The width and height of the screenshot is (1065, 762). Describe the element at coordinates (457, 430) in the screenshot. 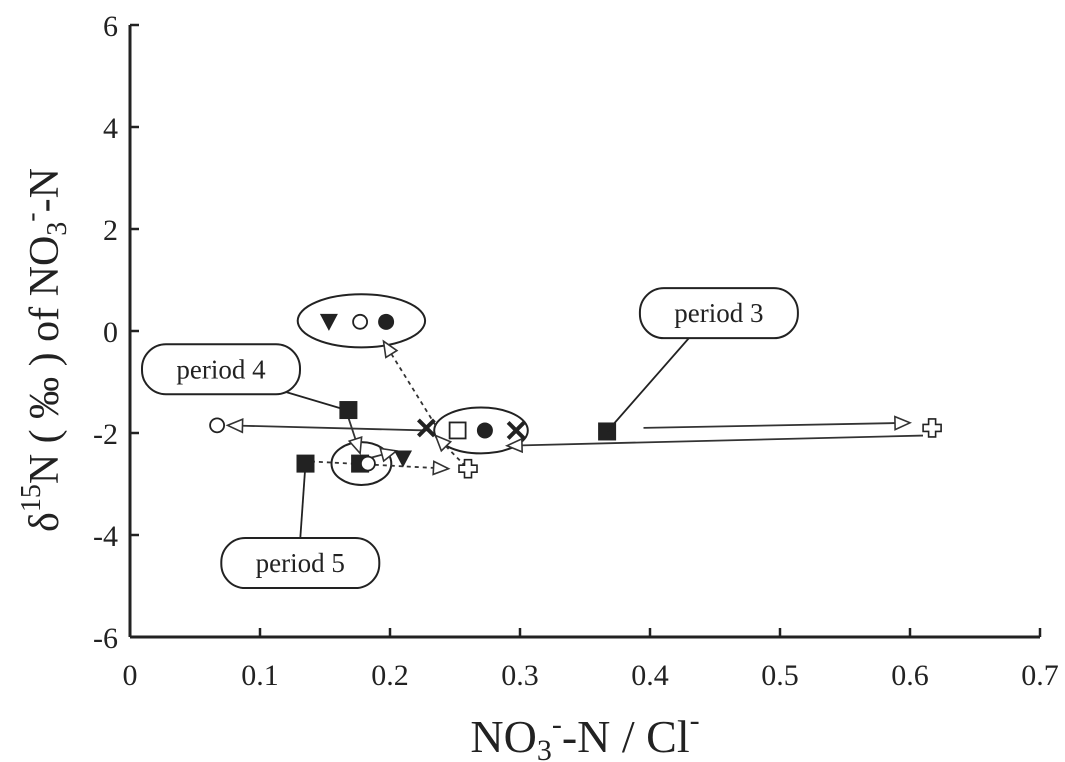

I see `open-square-point` at that location.